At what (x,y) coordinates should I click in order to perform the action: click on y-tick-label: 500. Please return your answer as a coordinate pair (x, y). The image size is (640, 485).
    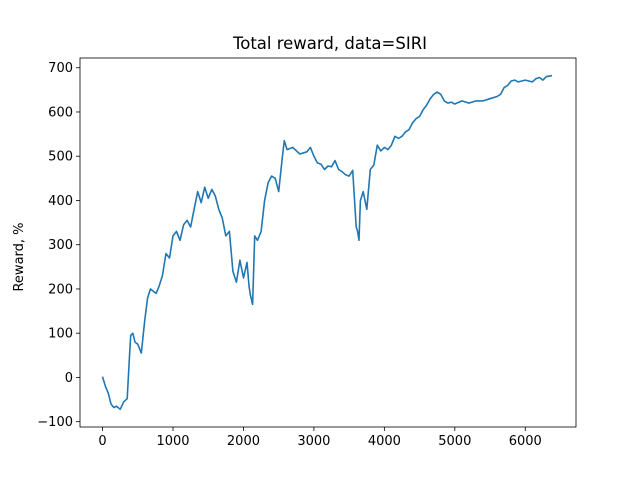
    Looking at the image, I should click on (60, 157).